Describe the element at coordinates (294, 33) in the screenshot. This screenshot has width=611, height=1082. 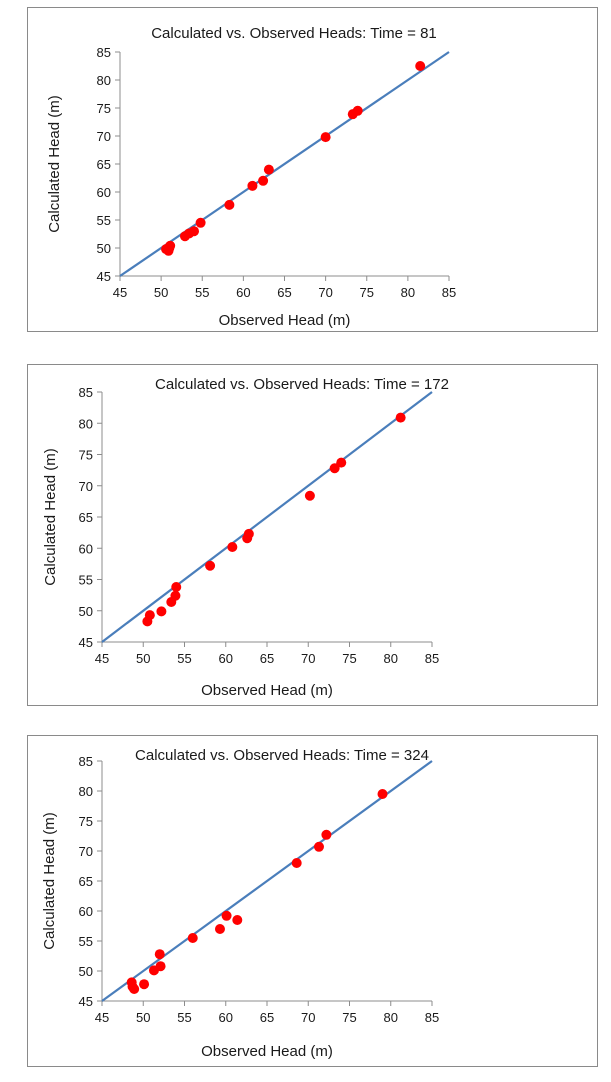
I see `chart-title: Calculated vs. Observed Heads: Time = 81` at that location.